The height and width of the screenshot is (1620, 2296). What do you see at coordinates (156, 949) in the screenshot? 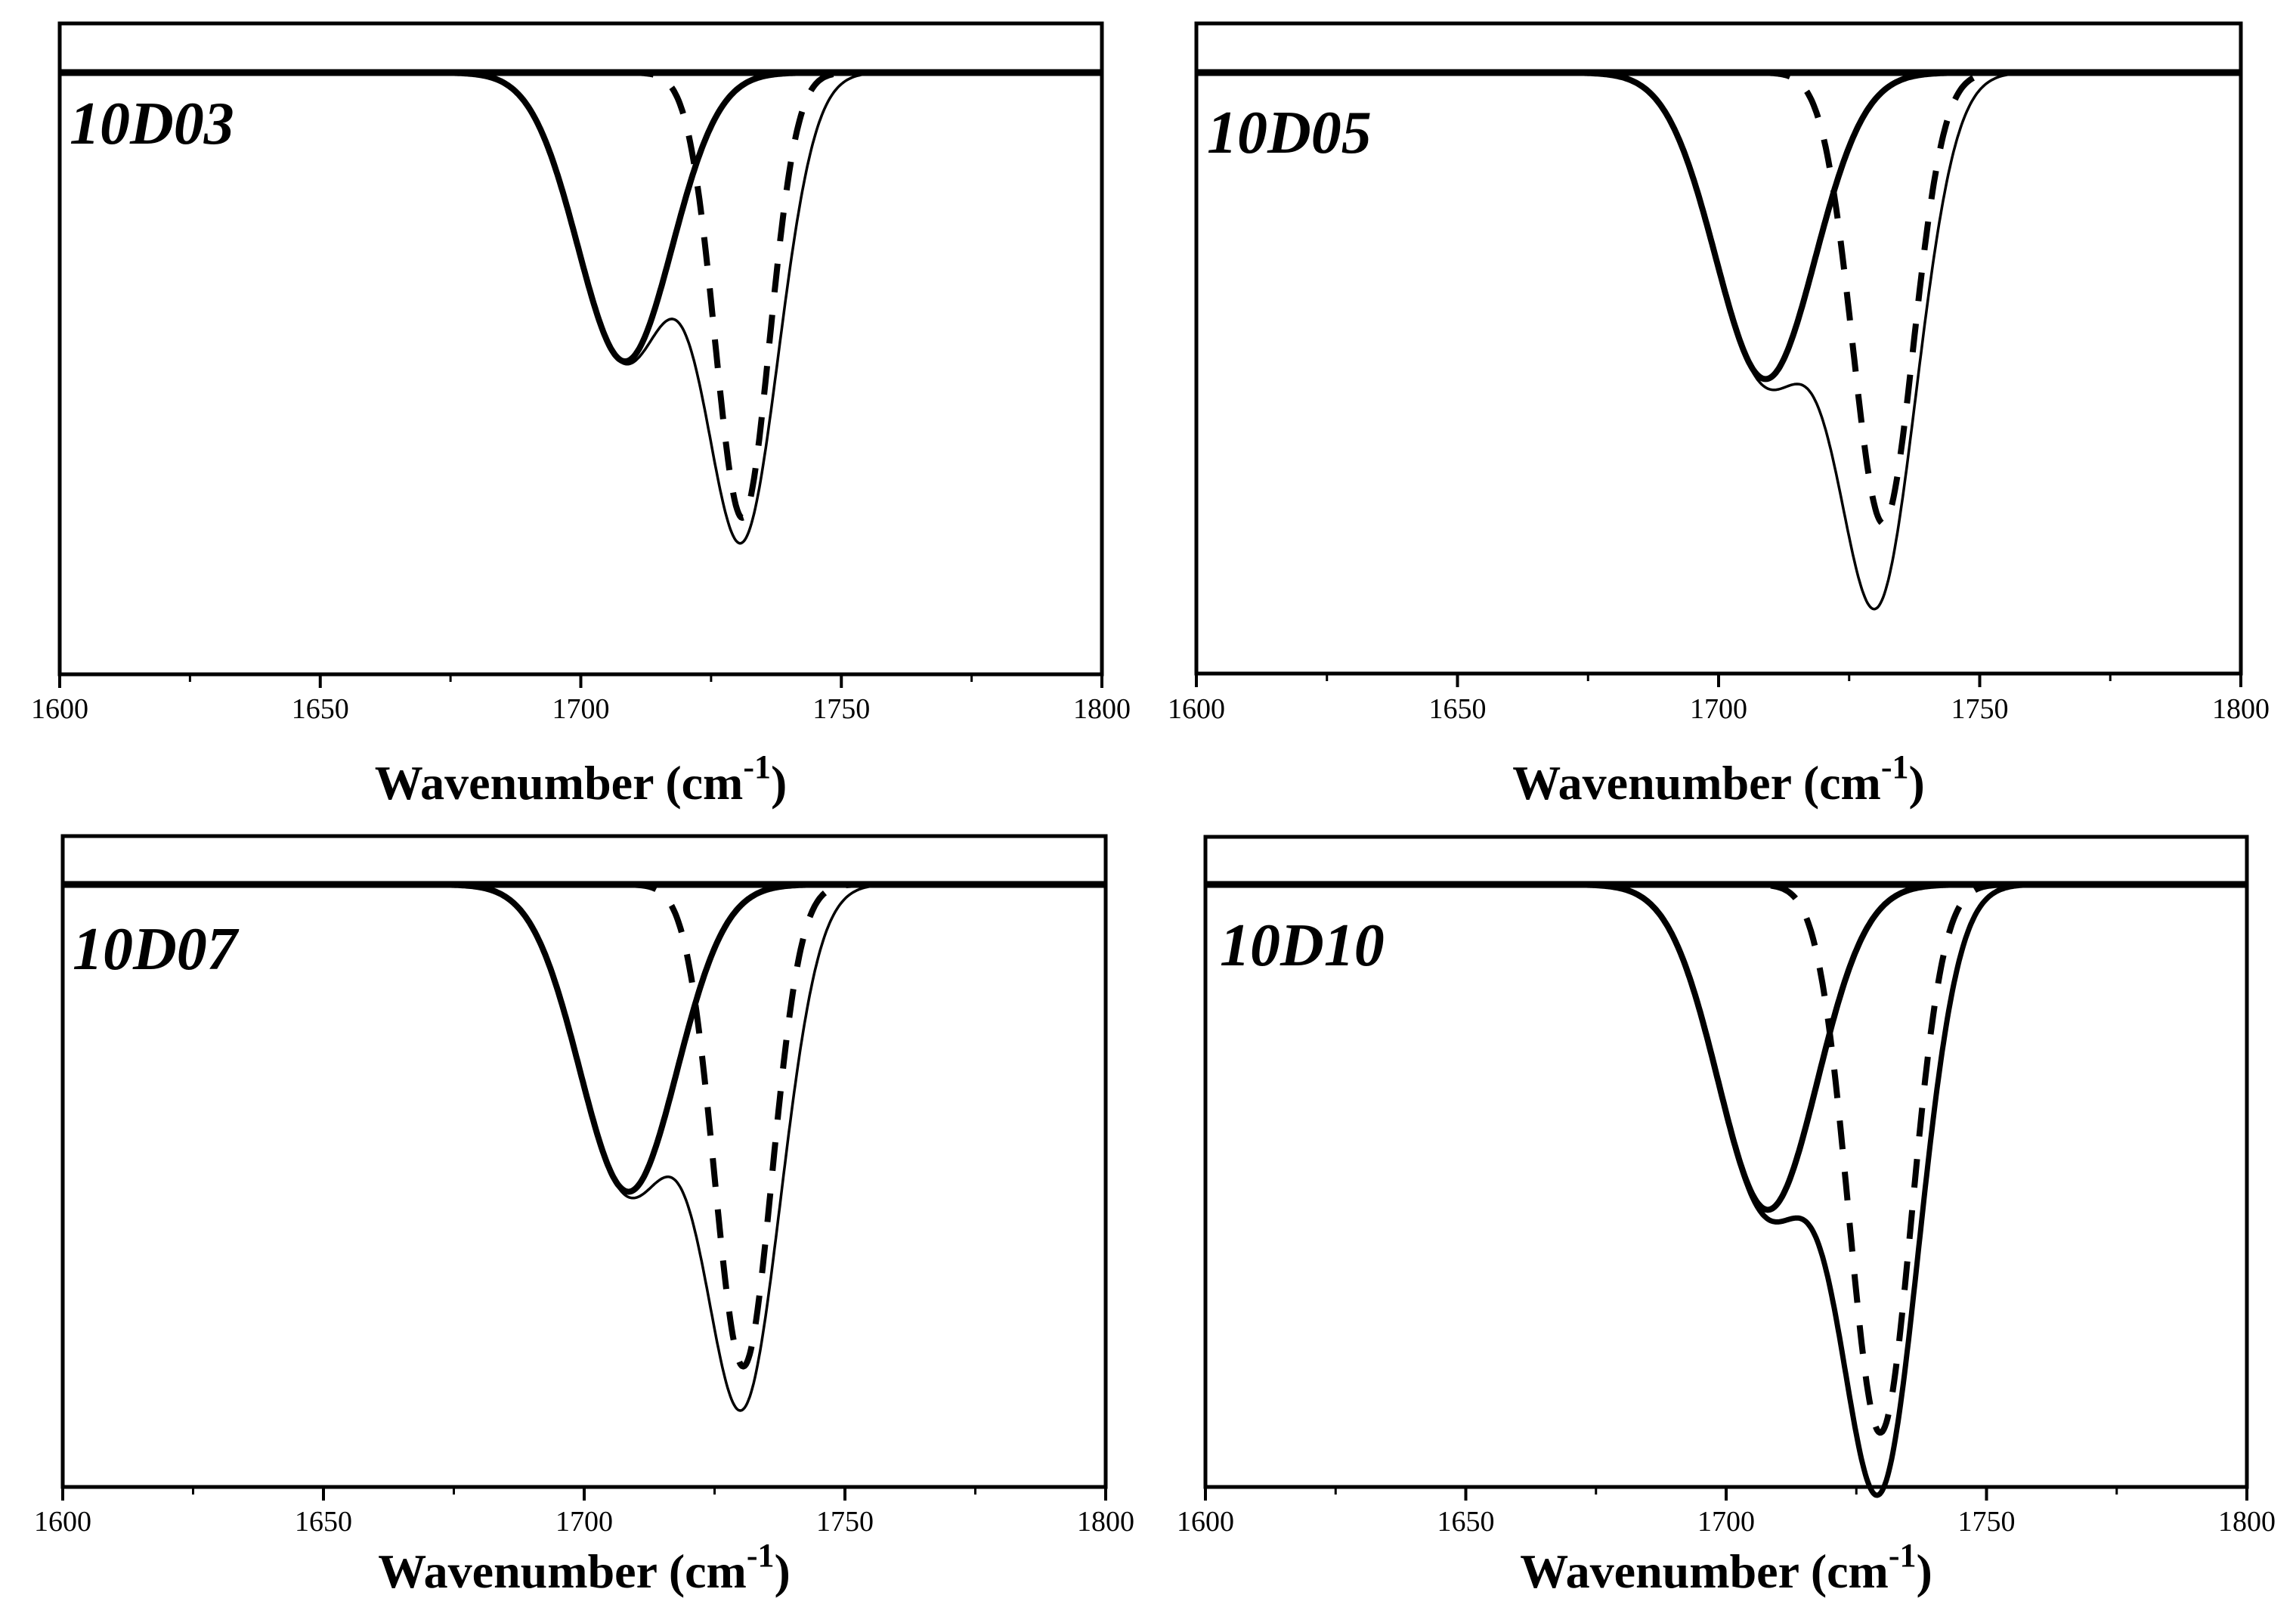
I see `panel-label: 10D07` at bounding box center [156, 949].